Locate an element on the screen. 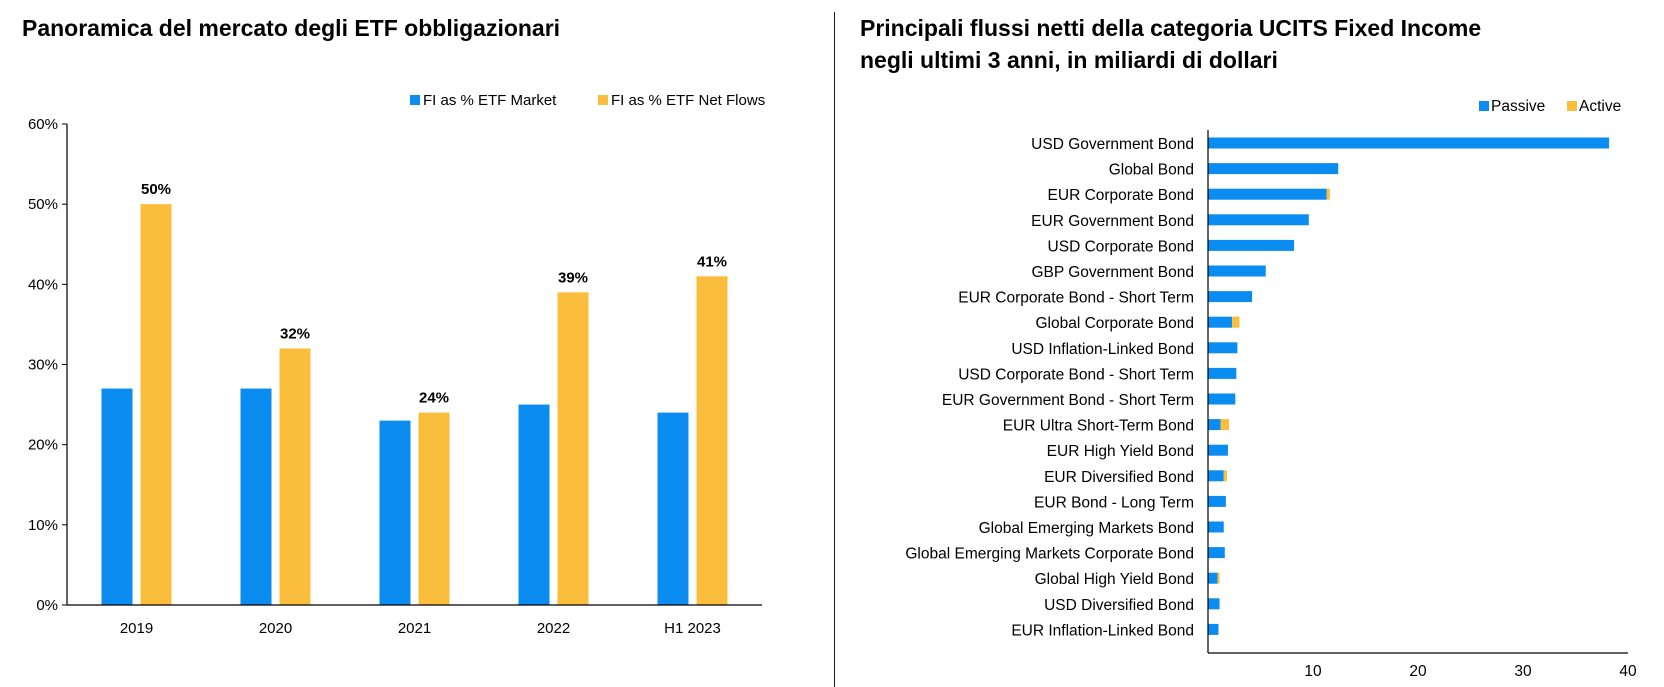 Image resolution: width=1664 pixels, height=687 pixels. bar-fi-as-etf-net-flows-h1-2023 is located at coordinates (712, 440).